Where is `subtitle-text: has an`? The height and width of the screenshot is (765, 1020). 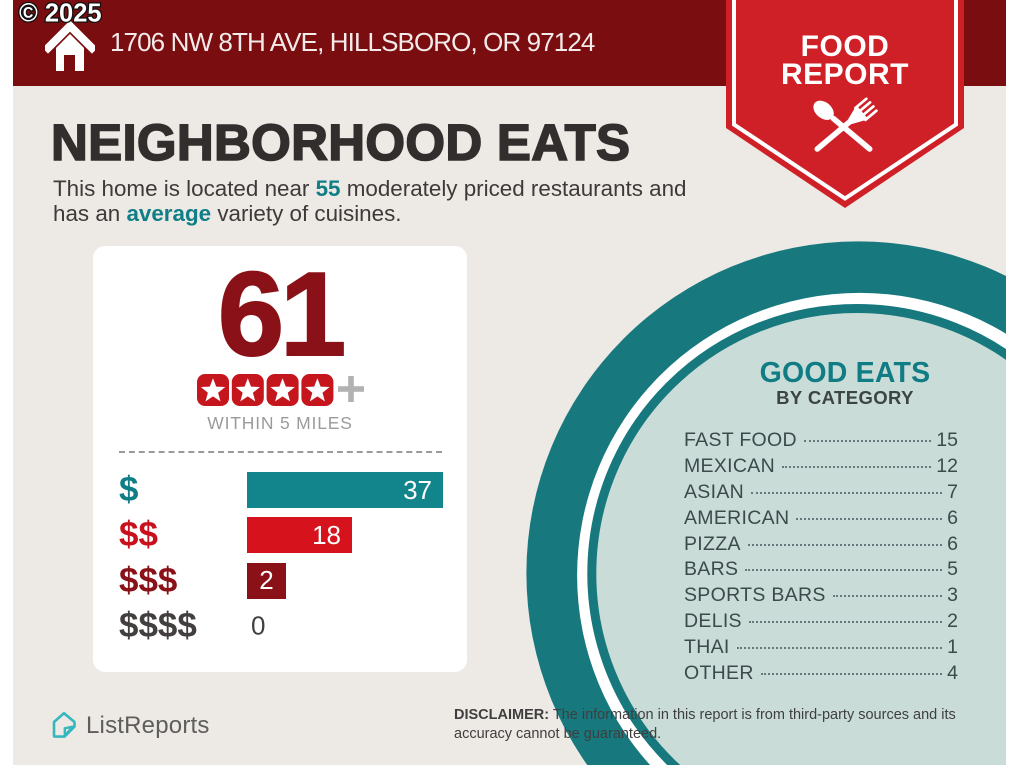 subtitle-text: has an is located at coordinates (90, 213).